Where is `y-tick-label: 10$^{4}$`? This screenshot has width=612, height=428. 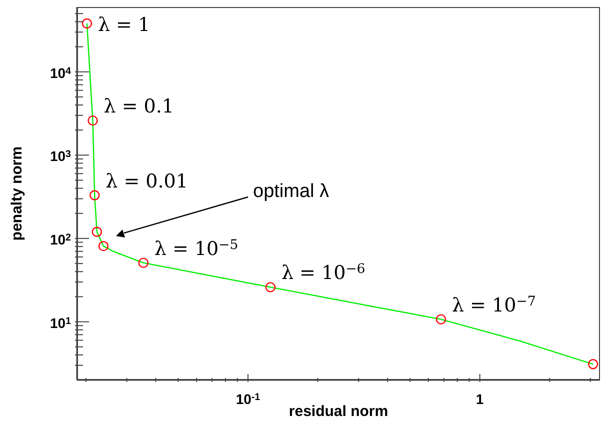
y-tick-label: 10$^{4}$ is located at coordinates (61, 72).